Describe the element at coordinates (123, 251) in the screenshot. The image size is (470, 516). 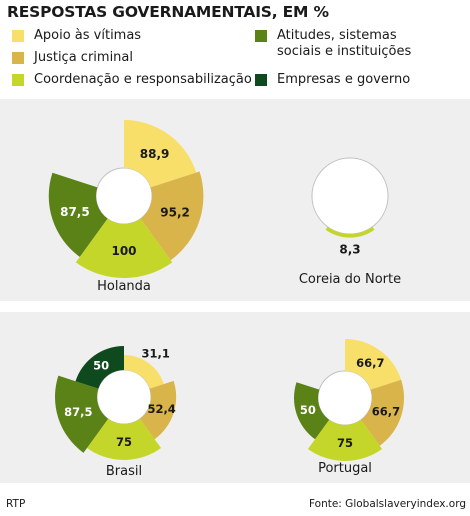
I see `value-label: 100` at that location.